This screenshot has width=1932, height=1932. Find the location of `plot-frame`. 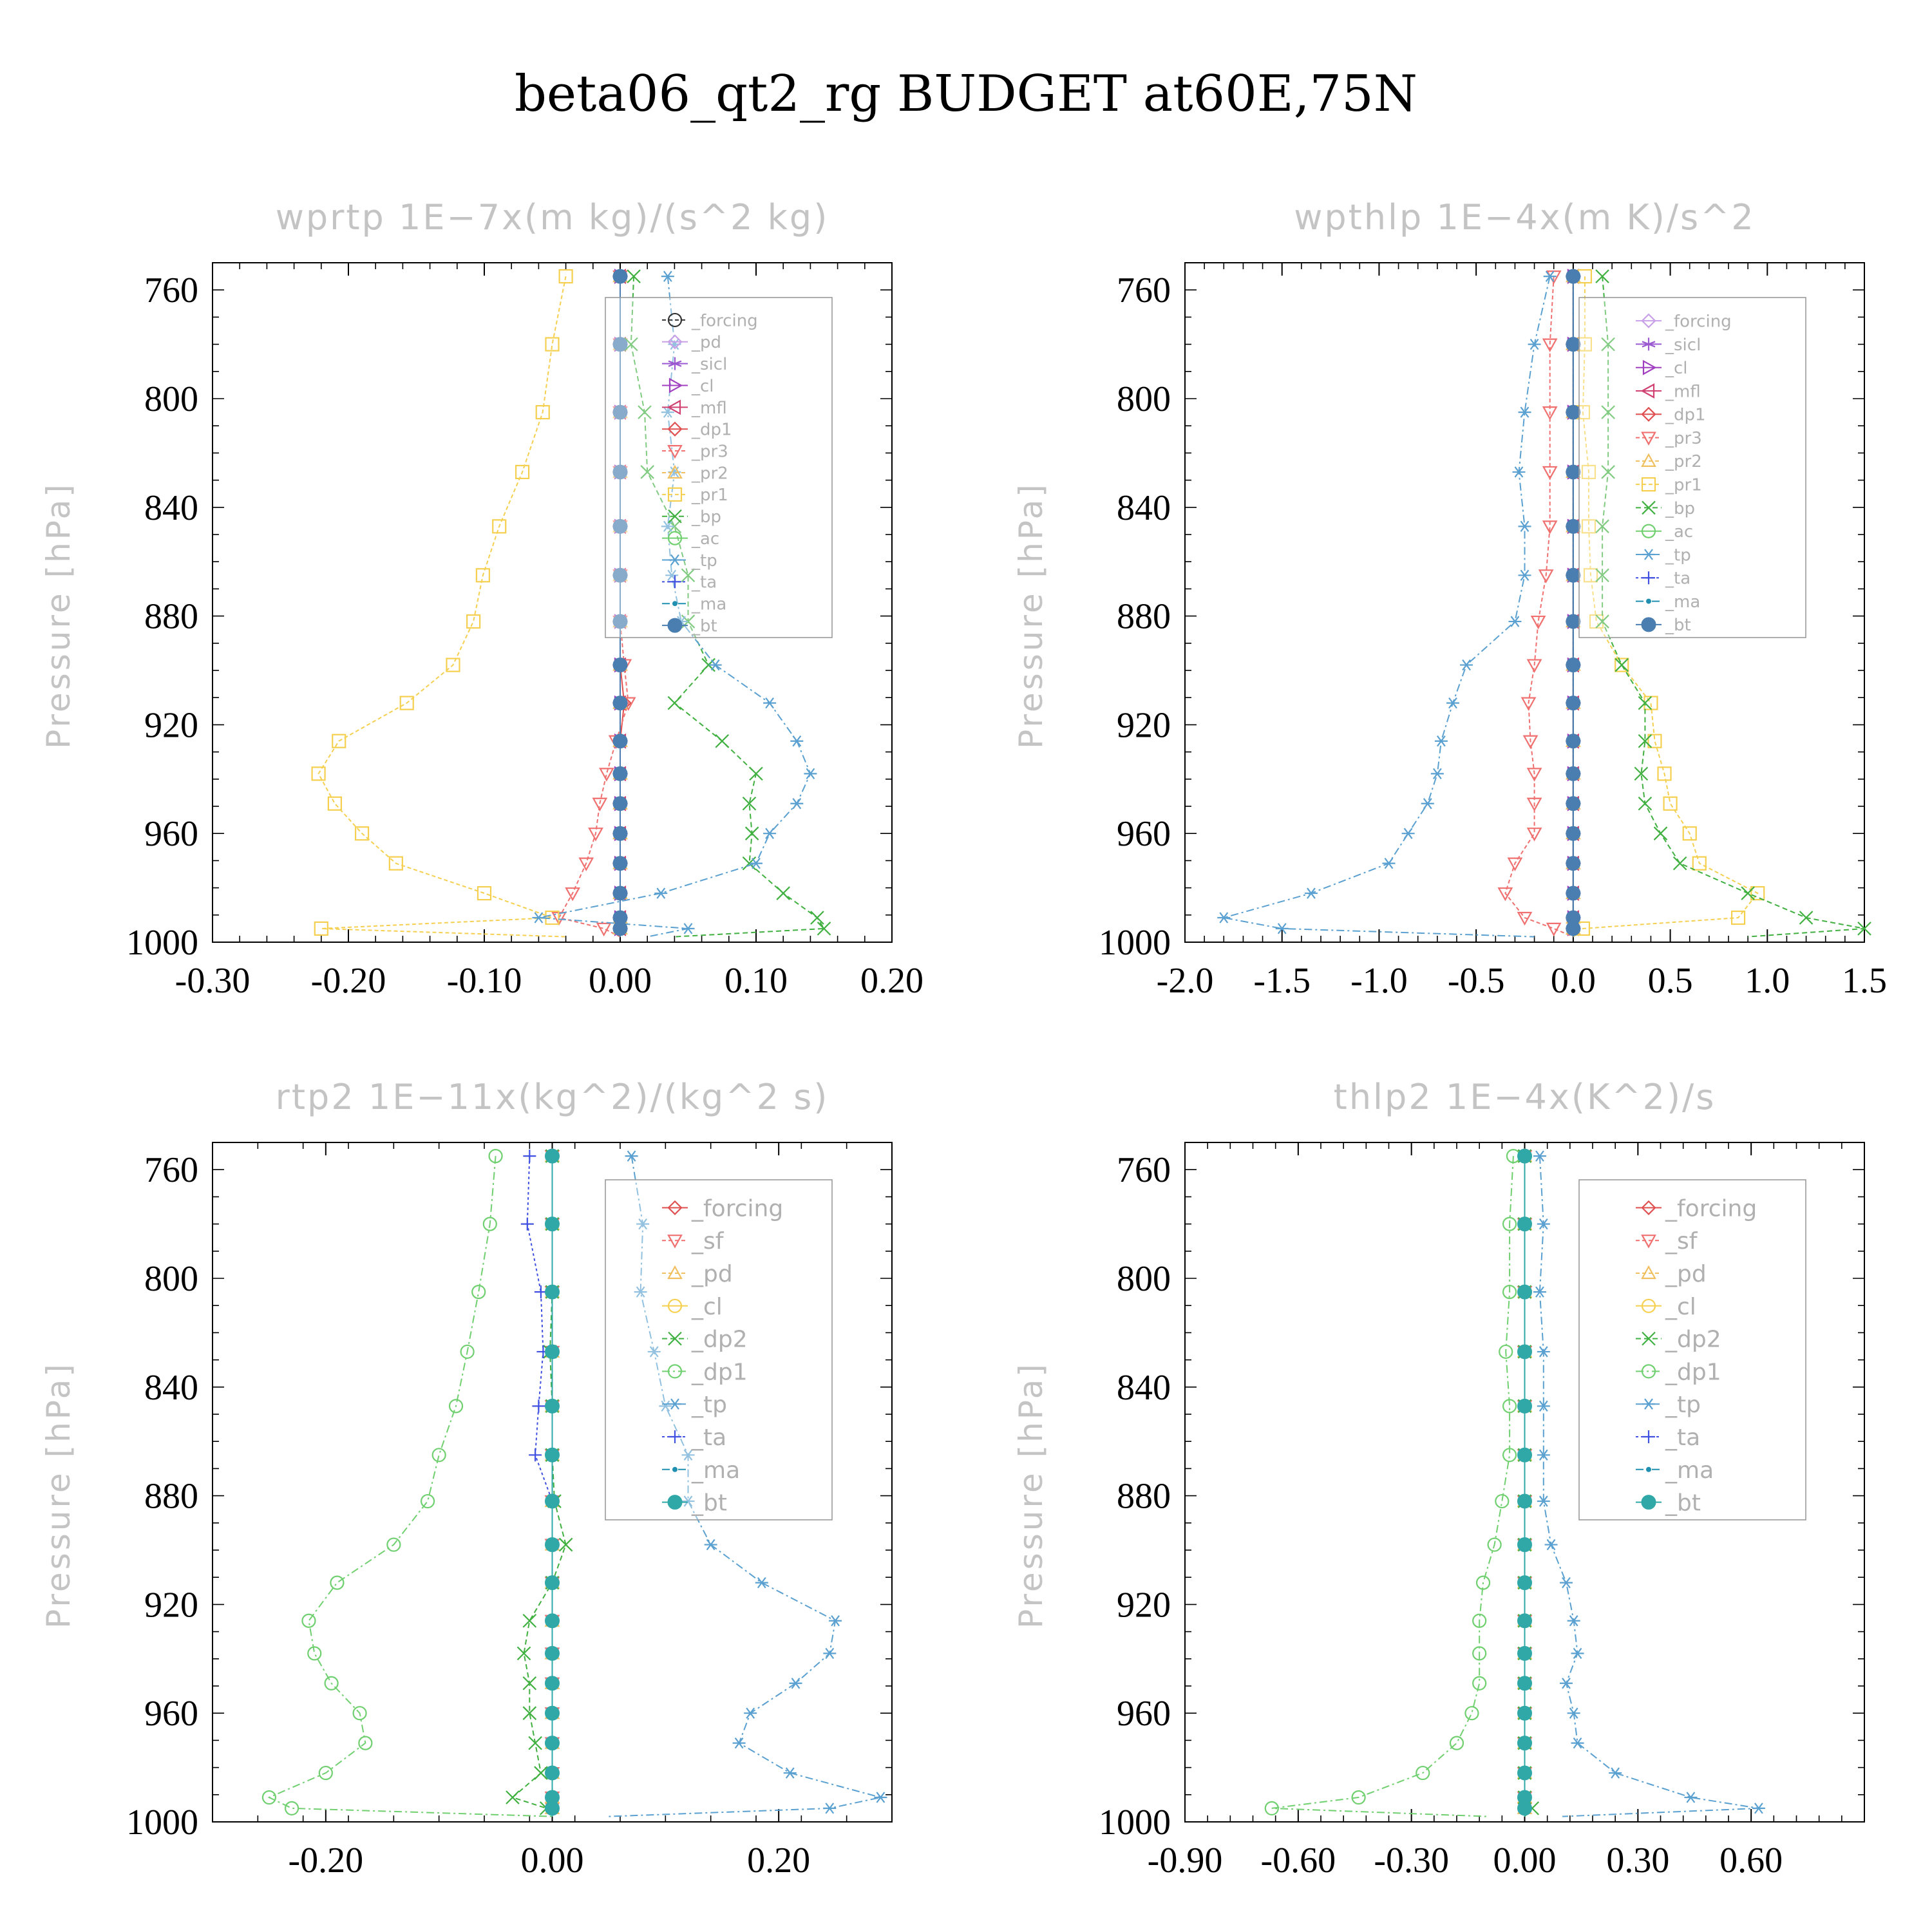

plot-frame is located at coordinates (1525, 603).